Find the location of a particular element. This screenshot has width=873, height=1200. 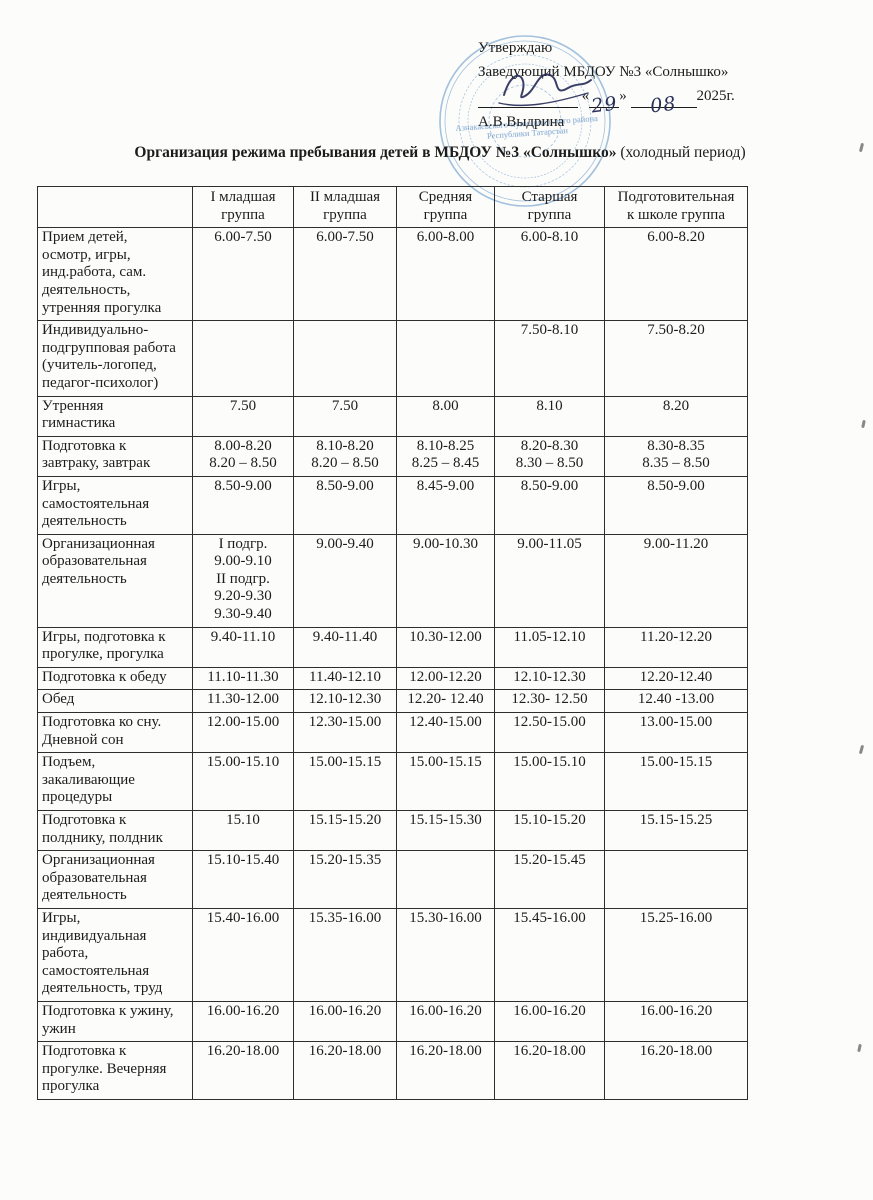

column-header: II младшая группа is located at coordinates (345, 207).